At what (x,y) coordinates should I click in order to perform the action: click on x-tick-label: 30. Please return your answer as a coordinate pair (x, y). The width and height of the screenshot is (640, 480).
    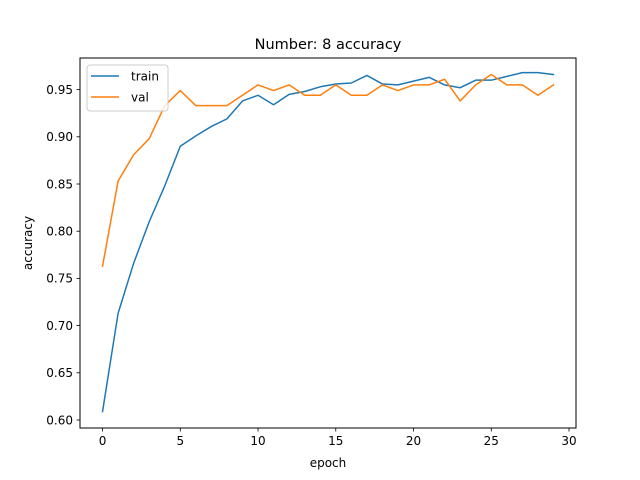
    Looking at the image, I should click on (568, 441).